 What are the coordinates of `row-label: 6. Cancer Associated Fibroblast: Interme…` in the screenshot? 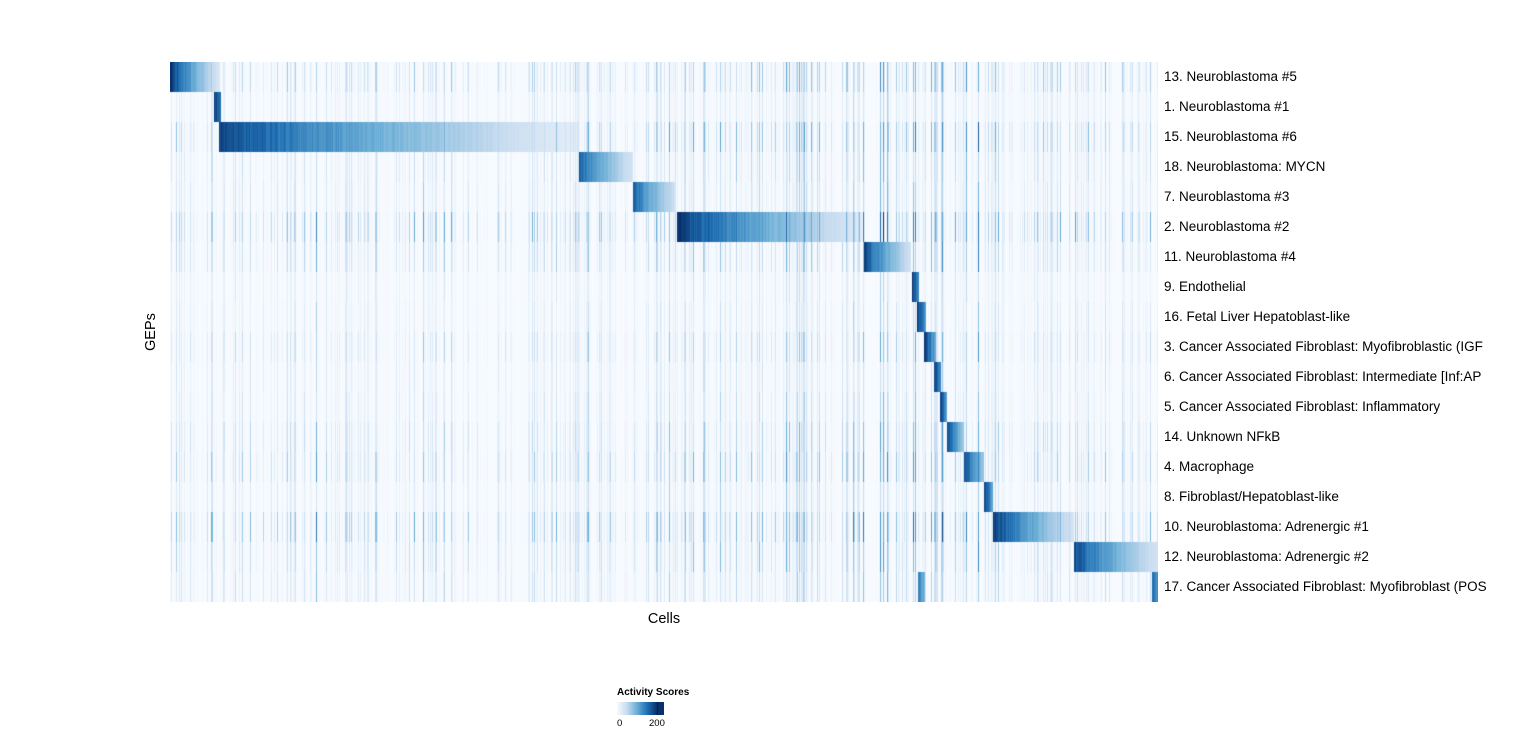 It's located at (1323, 376).